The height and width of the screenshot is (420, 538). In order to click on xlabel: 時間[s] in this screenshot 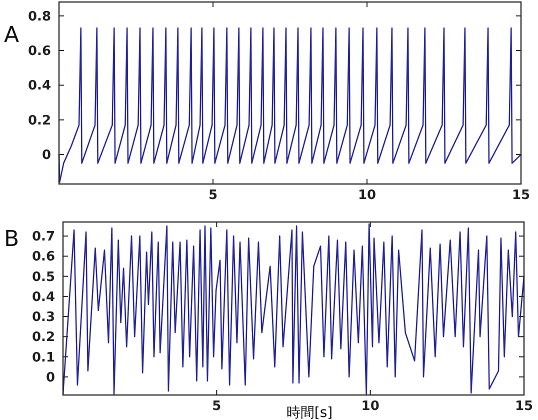, I will do `click(309, 412)`.